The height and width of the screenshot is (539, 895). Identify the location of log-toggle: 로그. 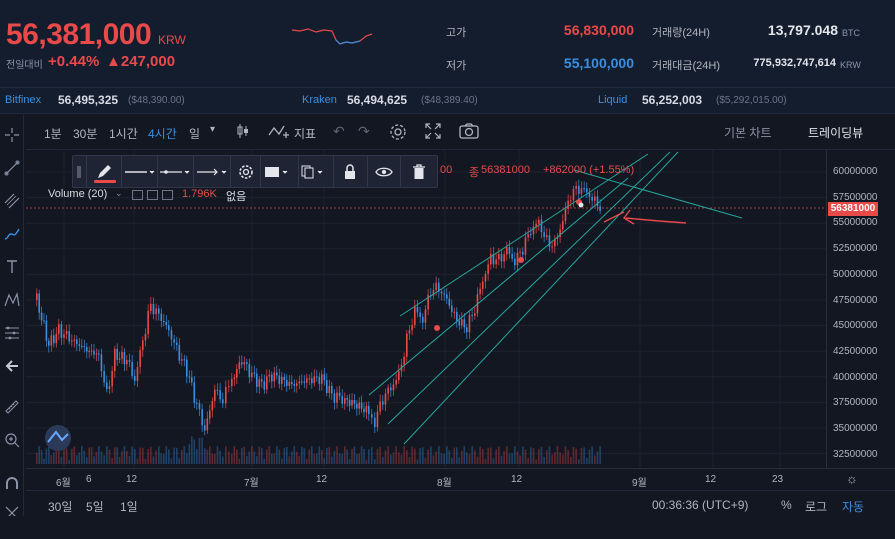
(816, 507).